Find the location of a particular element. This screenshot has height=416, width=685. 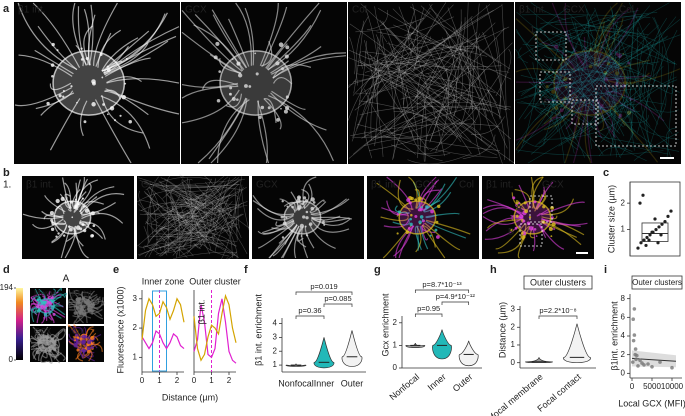

axis-label: β1int. enrichment is located at coordinates (614, 336).